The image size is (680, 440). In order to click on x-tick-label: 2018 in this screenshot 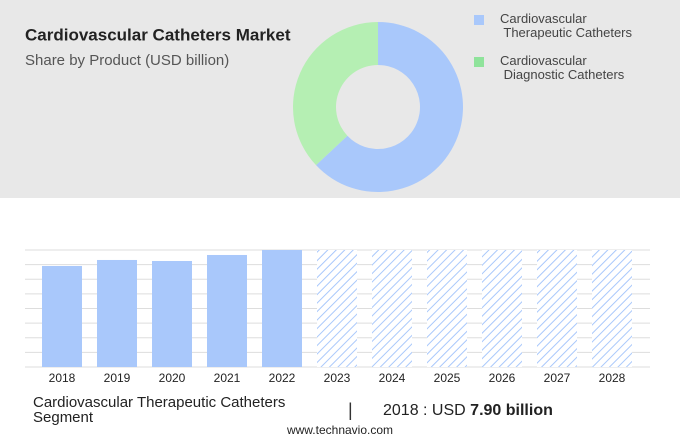, I will do `click(62, 378)`.